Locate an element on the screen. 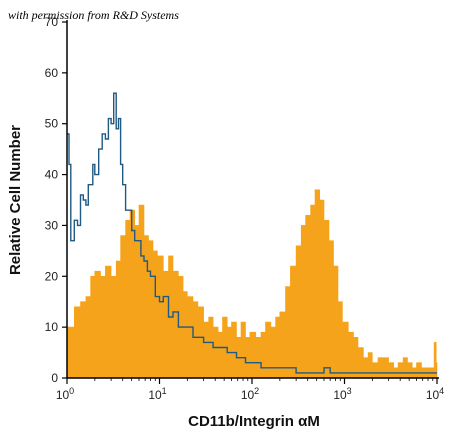  x-axis-title: CD11b/Integrin αM is located at coordinates (254, 421).